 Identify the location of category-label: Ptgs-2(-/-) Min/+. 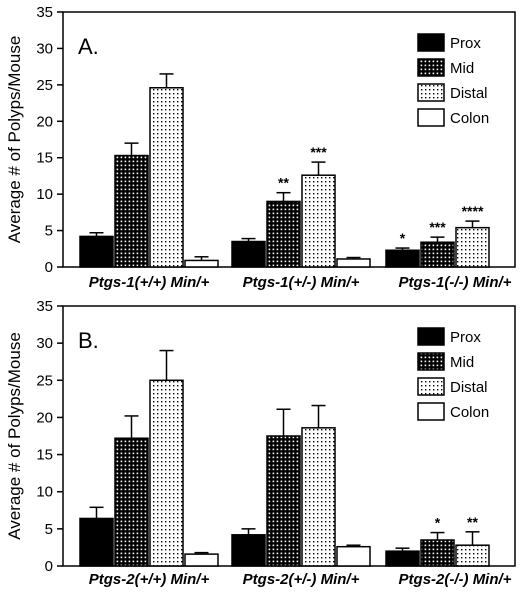
(455, 579).